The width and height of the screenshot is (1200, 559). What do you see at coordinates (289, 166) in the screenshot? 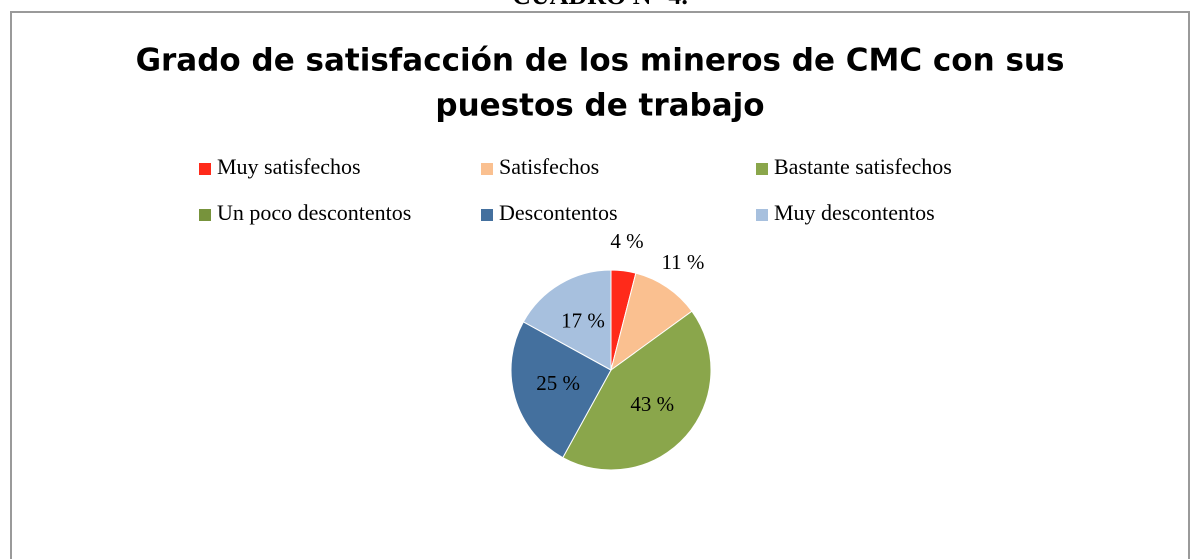
I see `legend-label: Muy satisfechos` at bounding box center [289, 166].